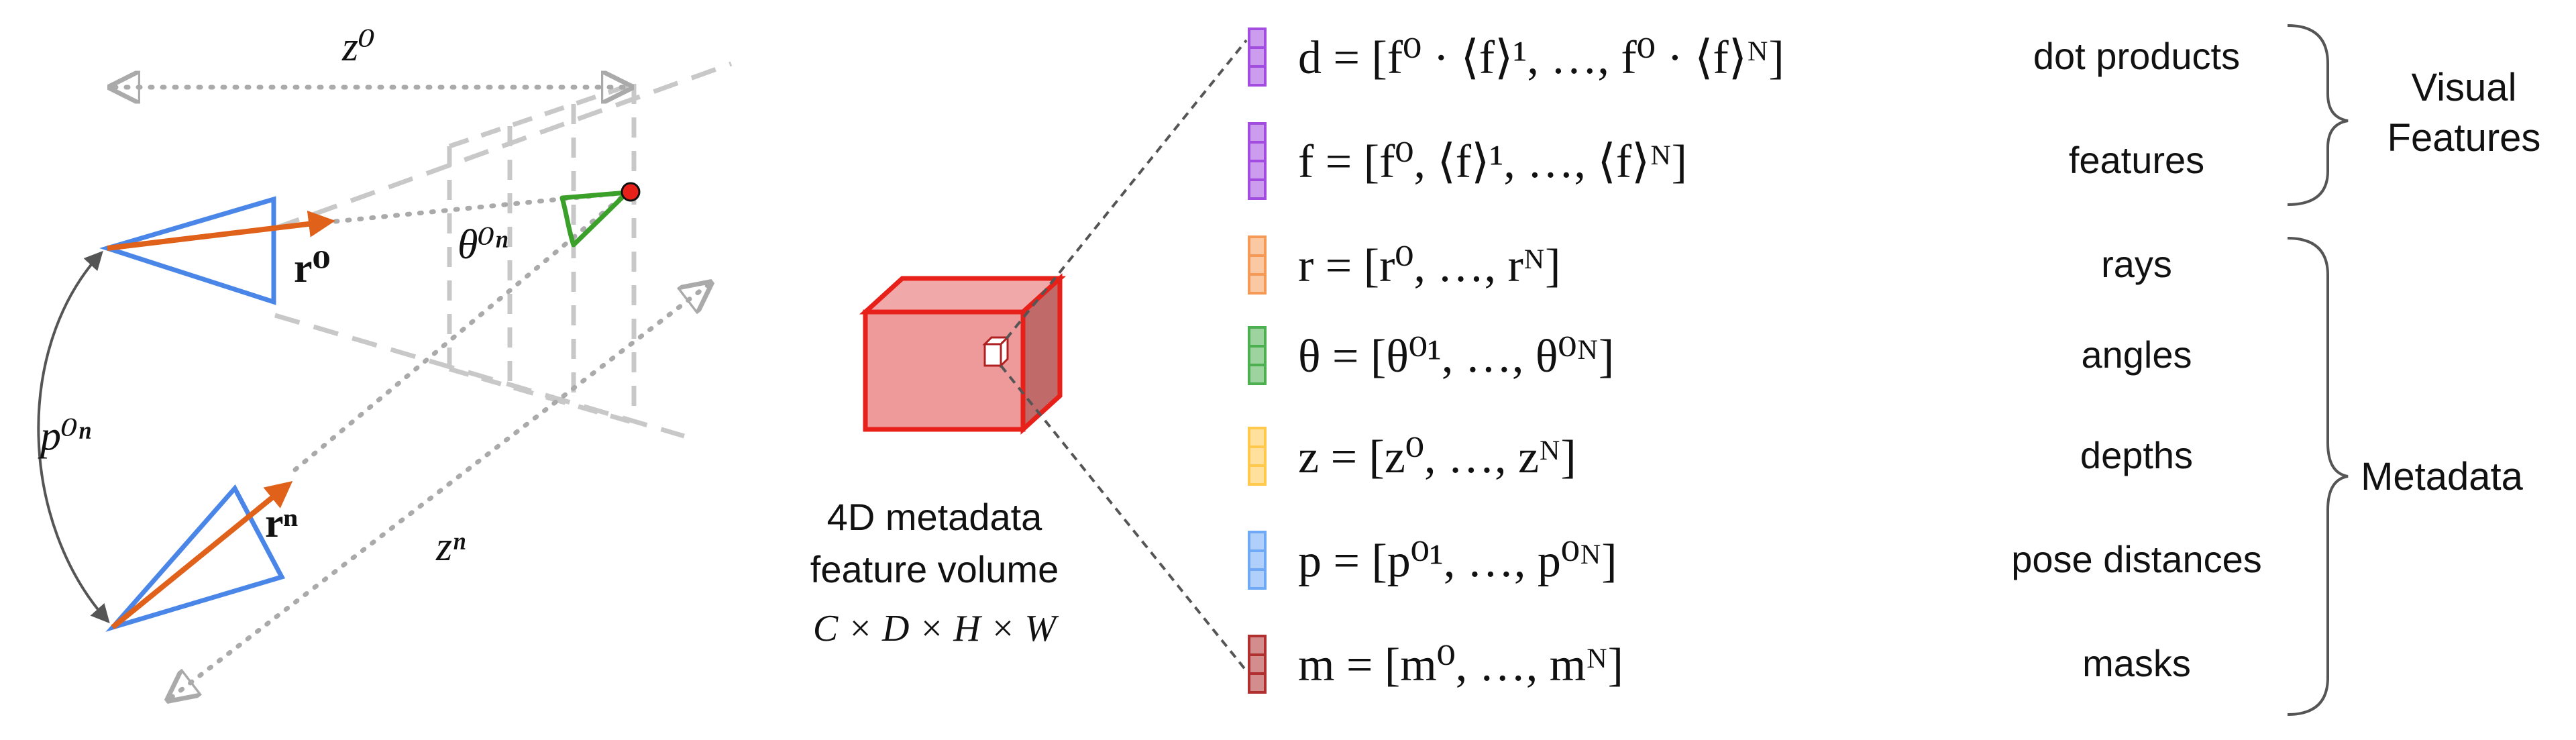 This screenshot has height=740, width=2576. I want to click on voxel-link-bottom, so click(1124, 518).